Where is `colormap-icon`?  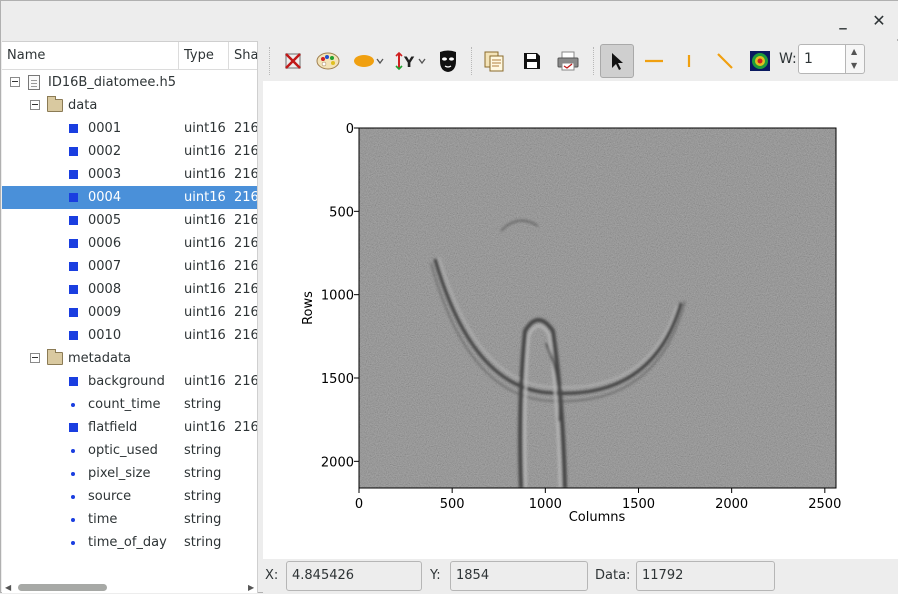 colormap-icon is located at coordinates (760, 61).